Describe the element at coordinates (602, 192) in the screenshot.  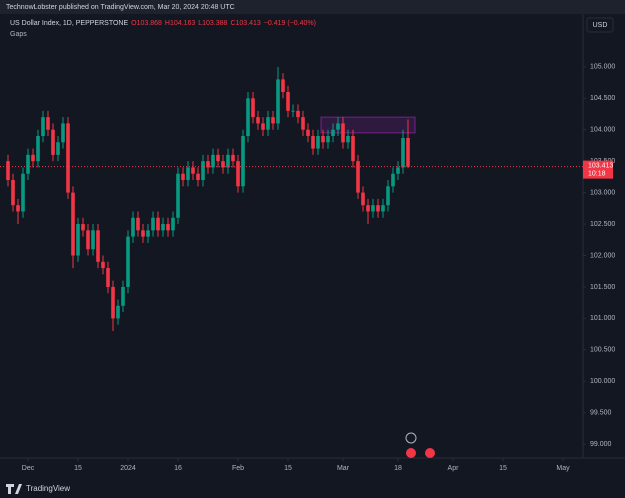
I see `y-tick-label: 103.000` at that location.